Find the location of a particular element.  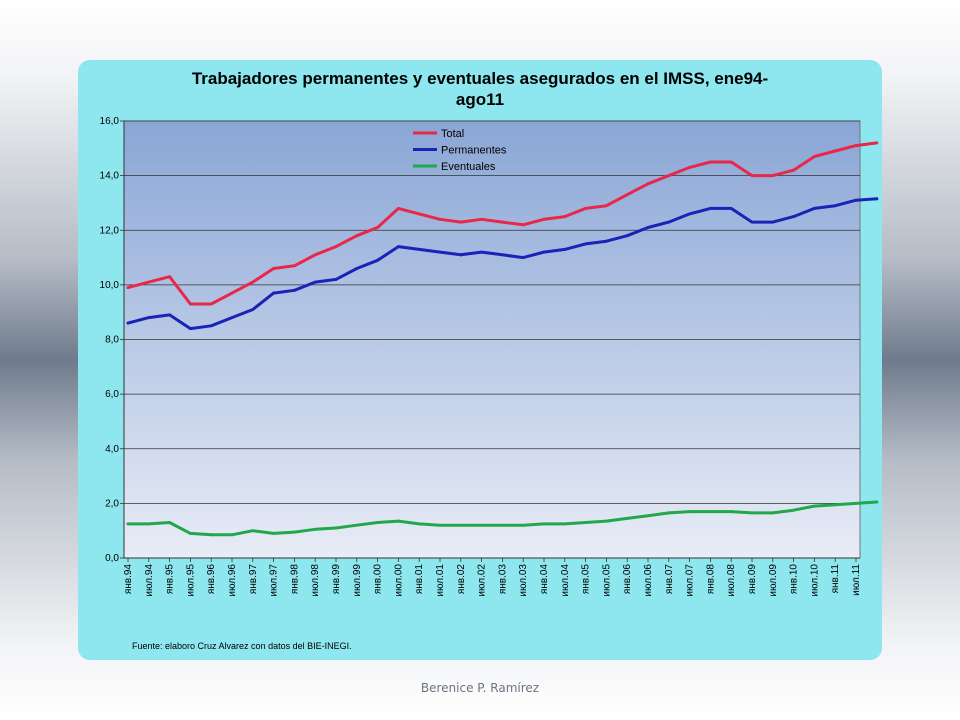

y-tick-label: 0,0 is located at coordinates (112, 558).